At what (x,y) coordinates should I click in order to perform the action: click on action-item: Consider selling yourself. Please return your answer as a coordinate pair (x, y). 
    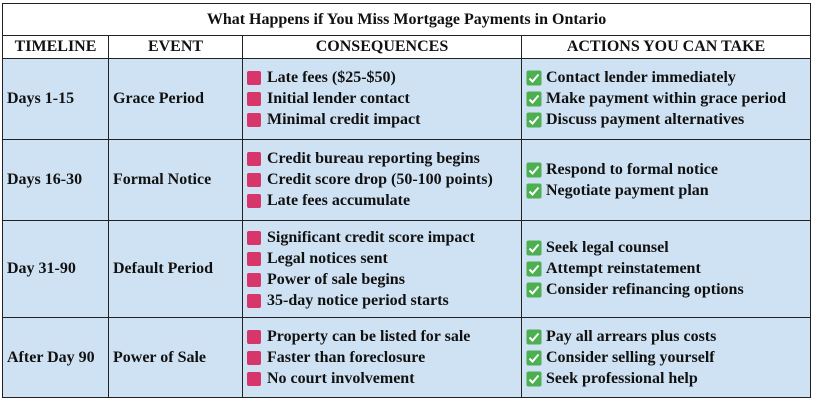
    Looking at the image, I should click on (666, 357).